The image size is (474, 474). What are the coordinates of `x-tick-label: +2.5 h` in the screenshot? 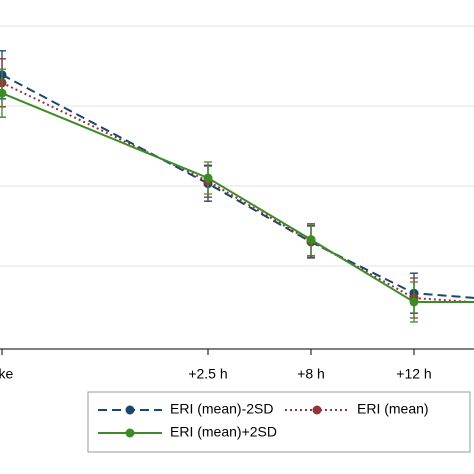 It's located at (207, 374).